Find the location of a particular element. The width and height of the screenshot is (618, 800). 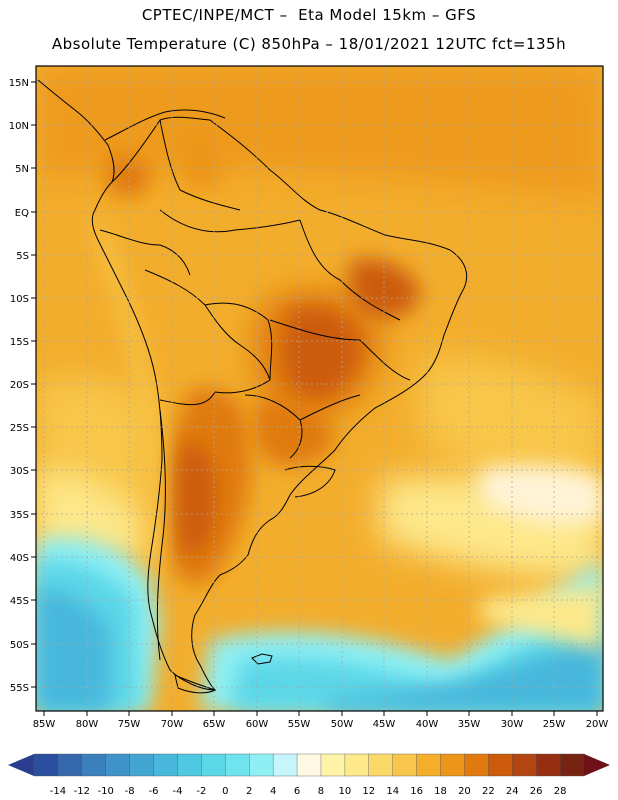

brazil-state-lines is located at coordinates (340, 320).